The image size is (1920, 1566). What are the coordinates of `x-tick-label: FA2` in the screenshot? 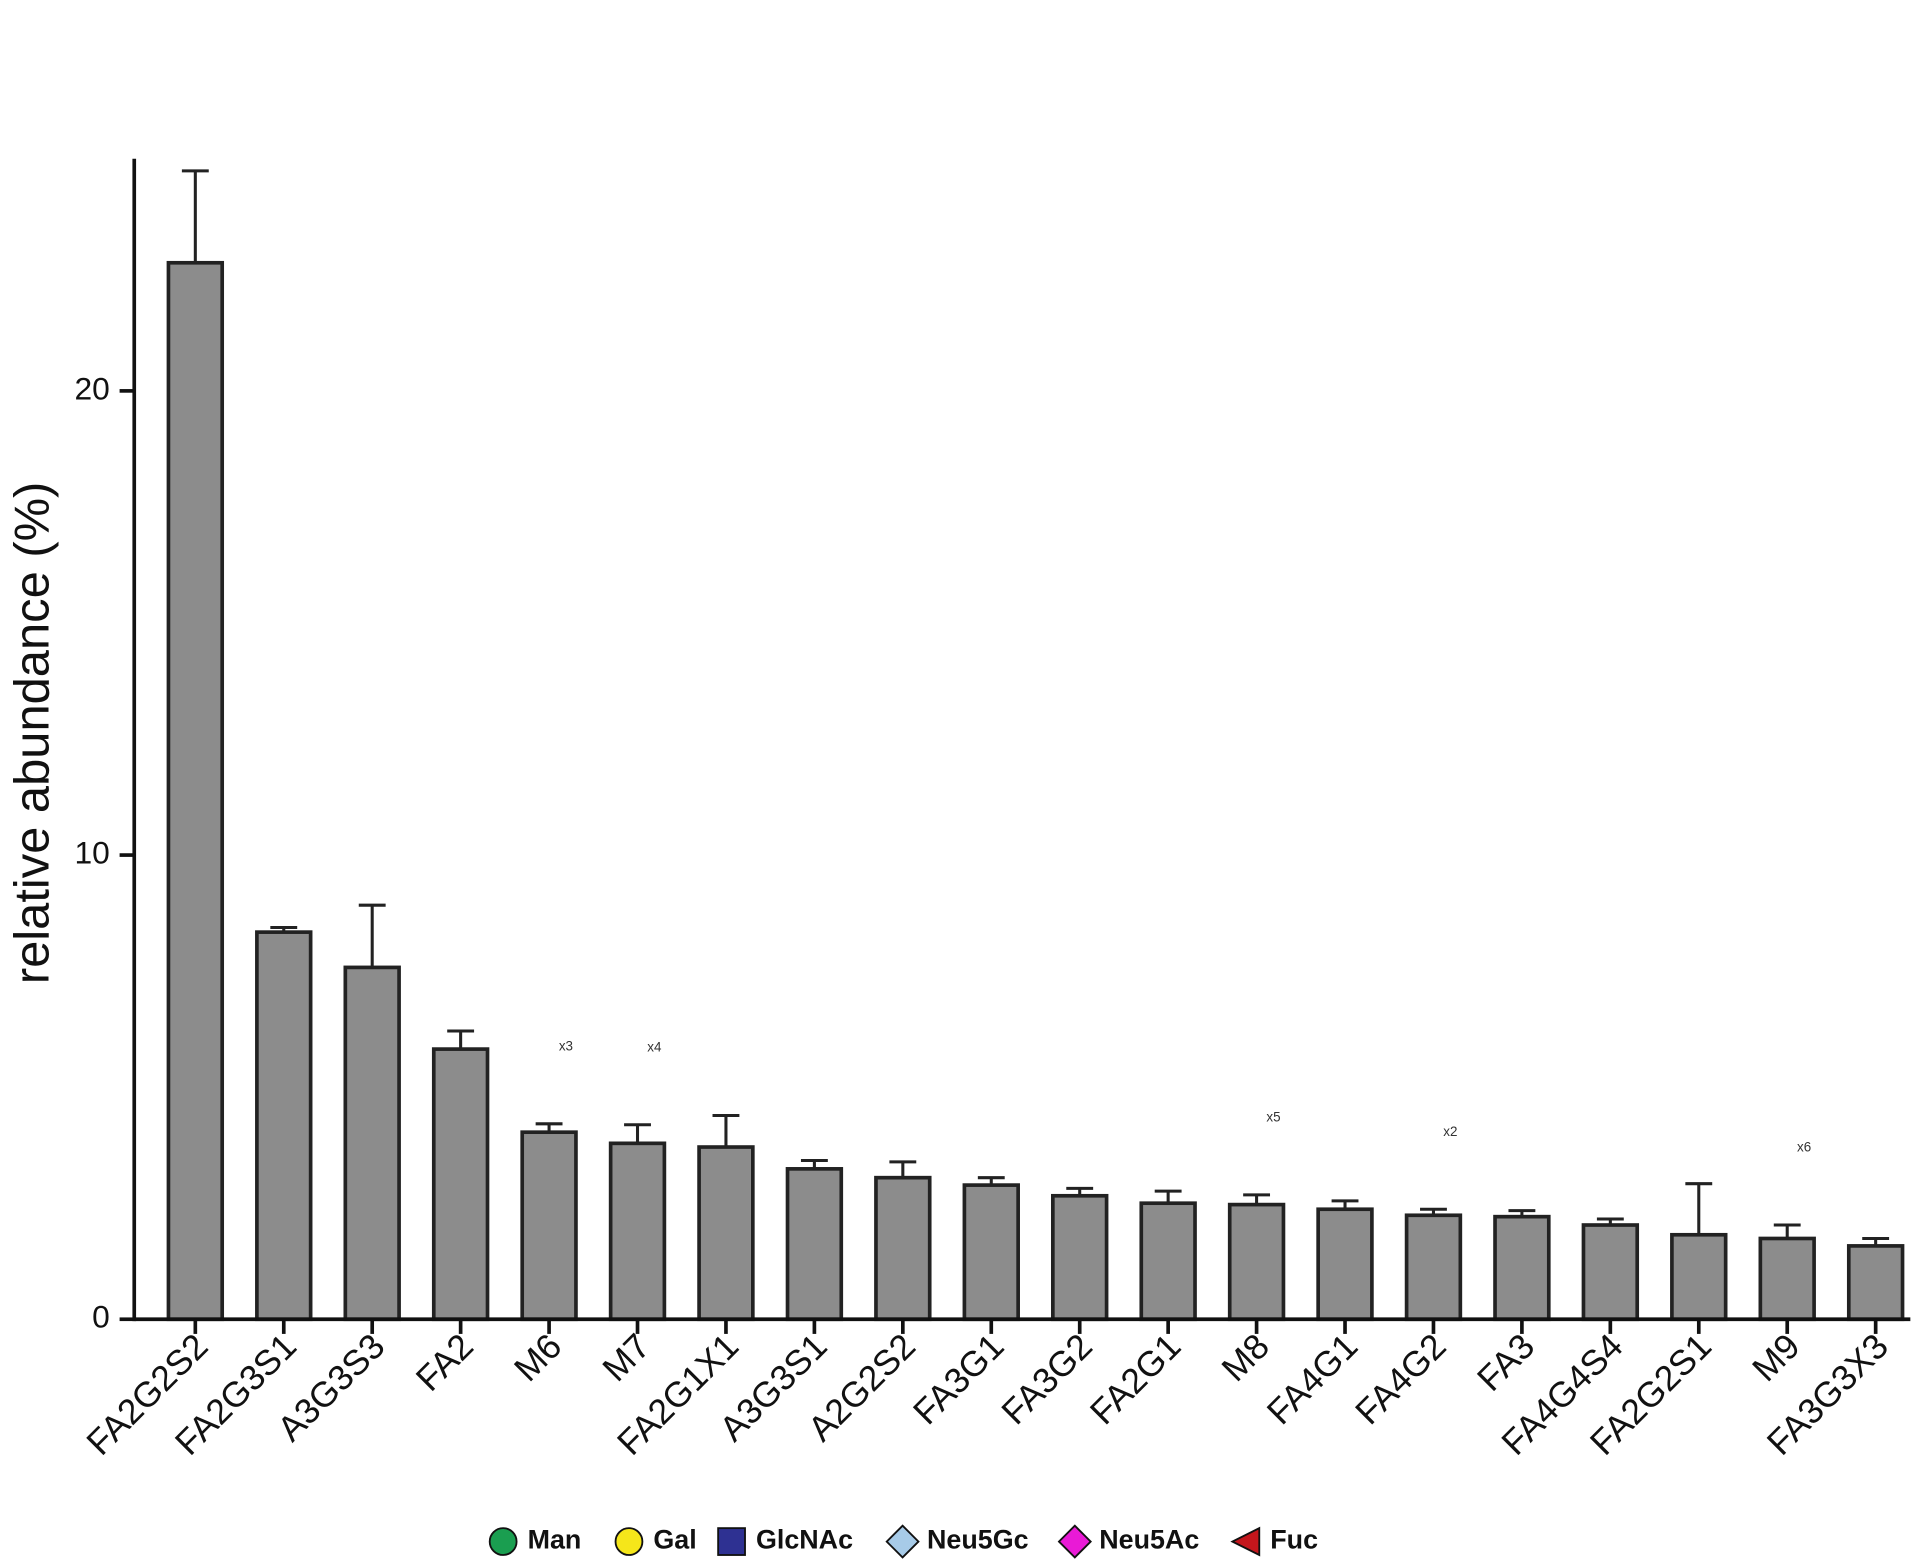 It's located at (444, 1362).